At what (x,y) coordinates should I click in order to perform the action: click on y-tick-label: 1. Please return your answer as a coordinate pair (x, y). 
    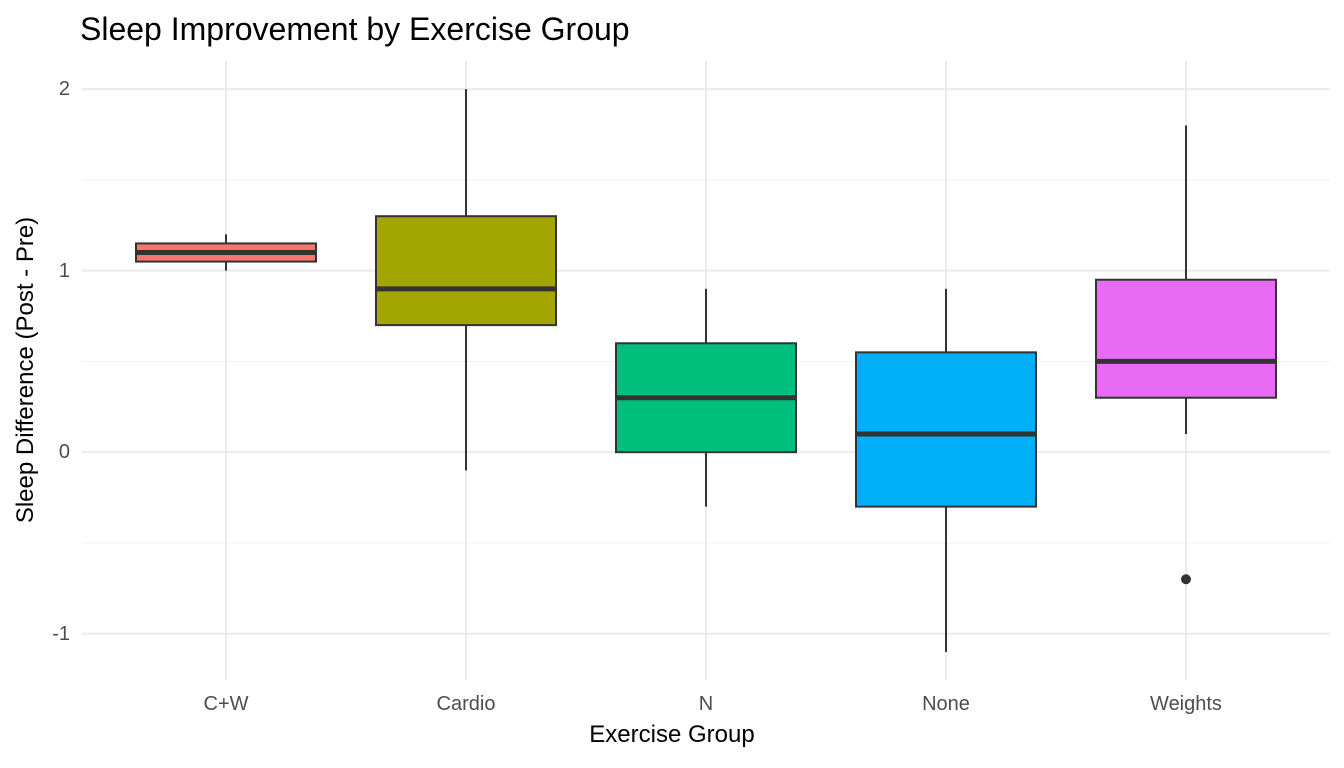
    Looking at the image, I should click on (64, 270).